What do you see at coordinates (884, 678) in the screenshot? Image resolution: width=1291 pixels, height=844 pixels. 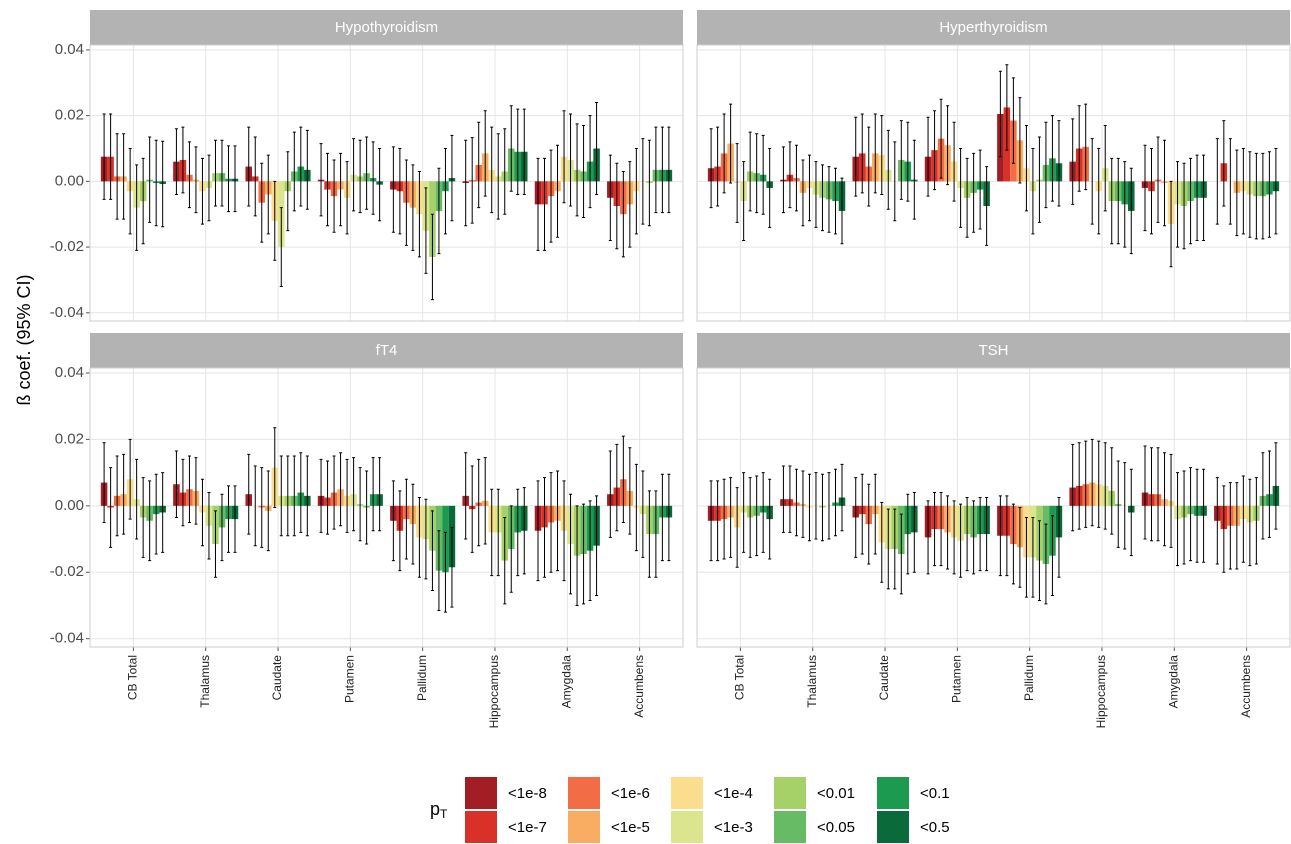 I see `x-tick-label: Caudate` at bounding box center [884, 678].